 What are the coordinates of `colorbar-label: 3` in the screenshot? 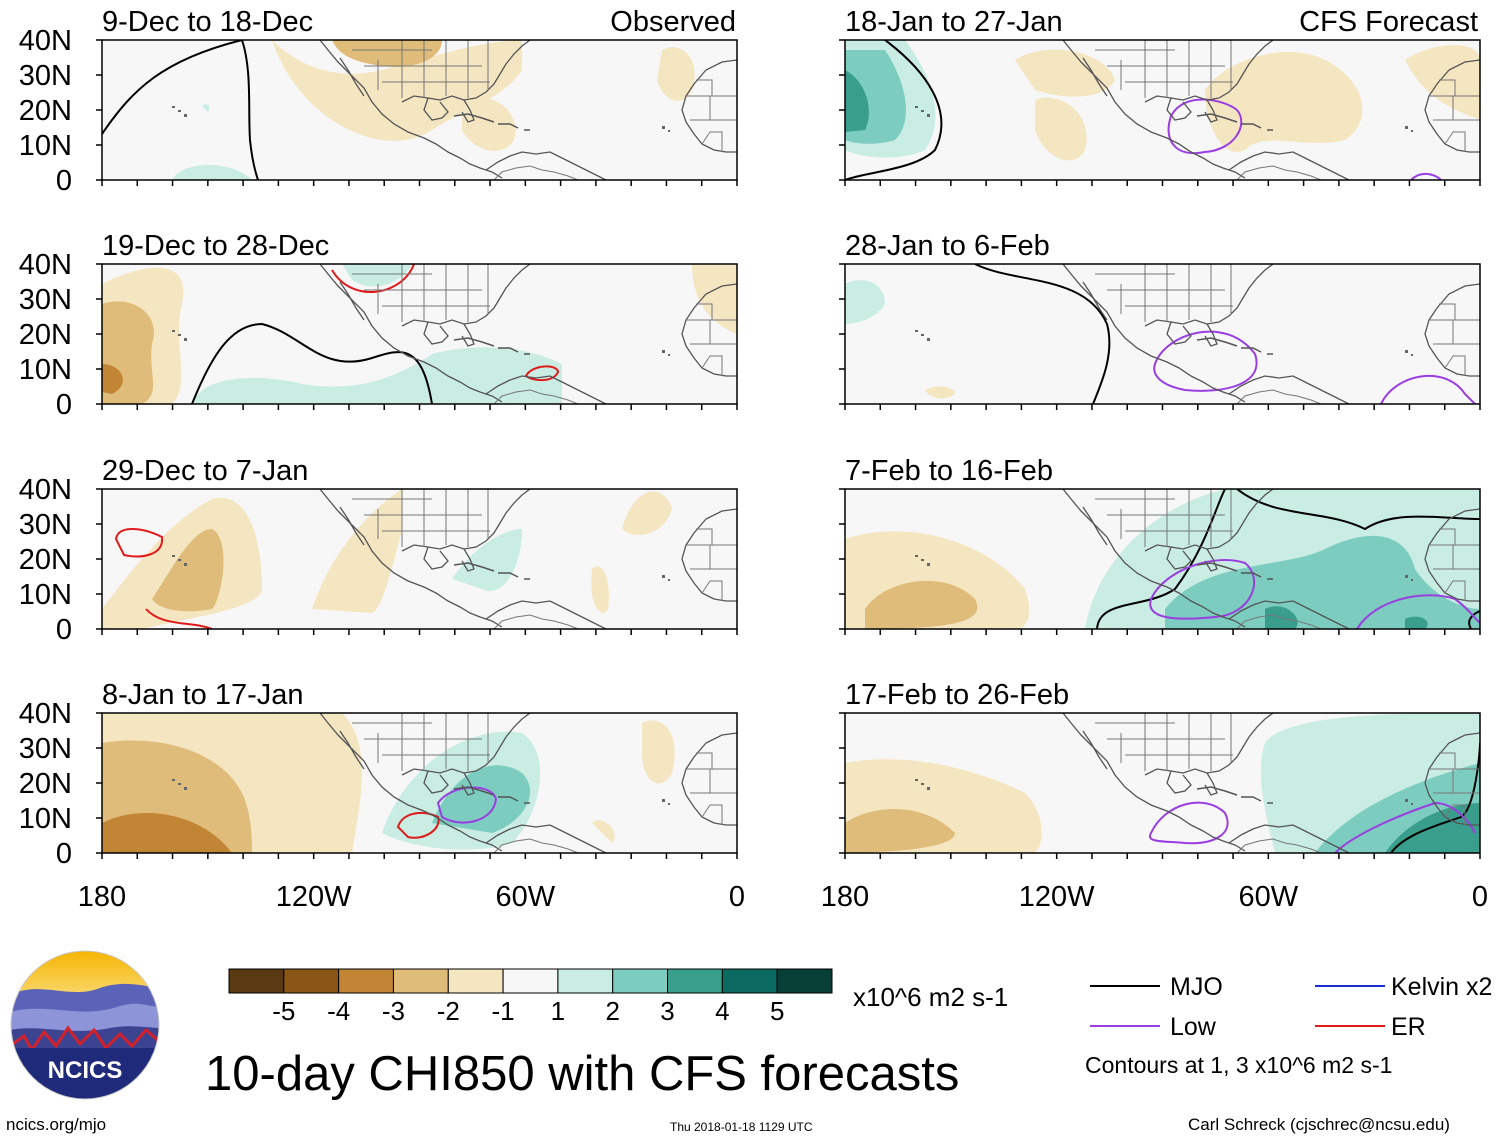 It's located at (667, 1011).